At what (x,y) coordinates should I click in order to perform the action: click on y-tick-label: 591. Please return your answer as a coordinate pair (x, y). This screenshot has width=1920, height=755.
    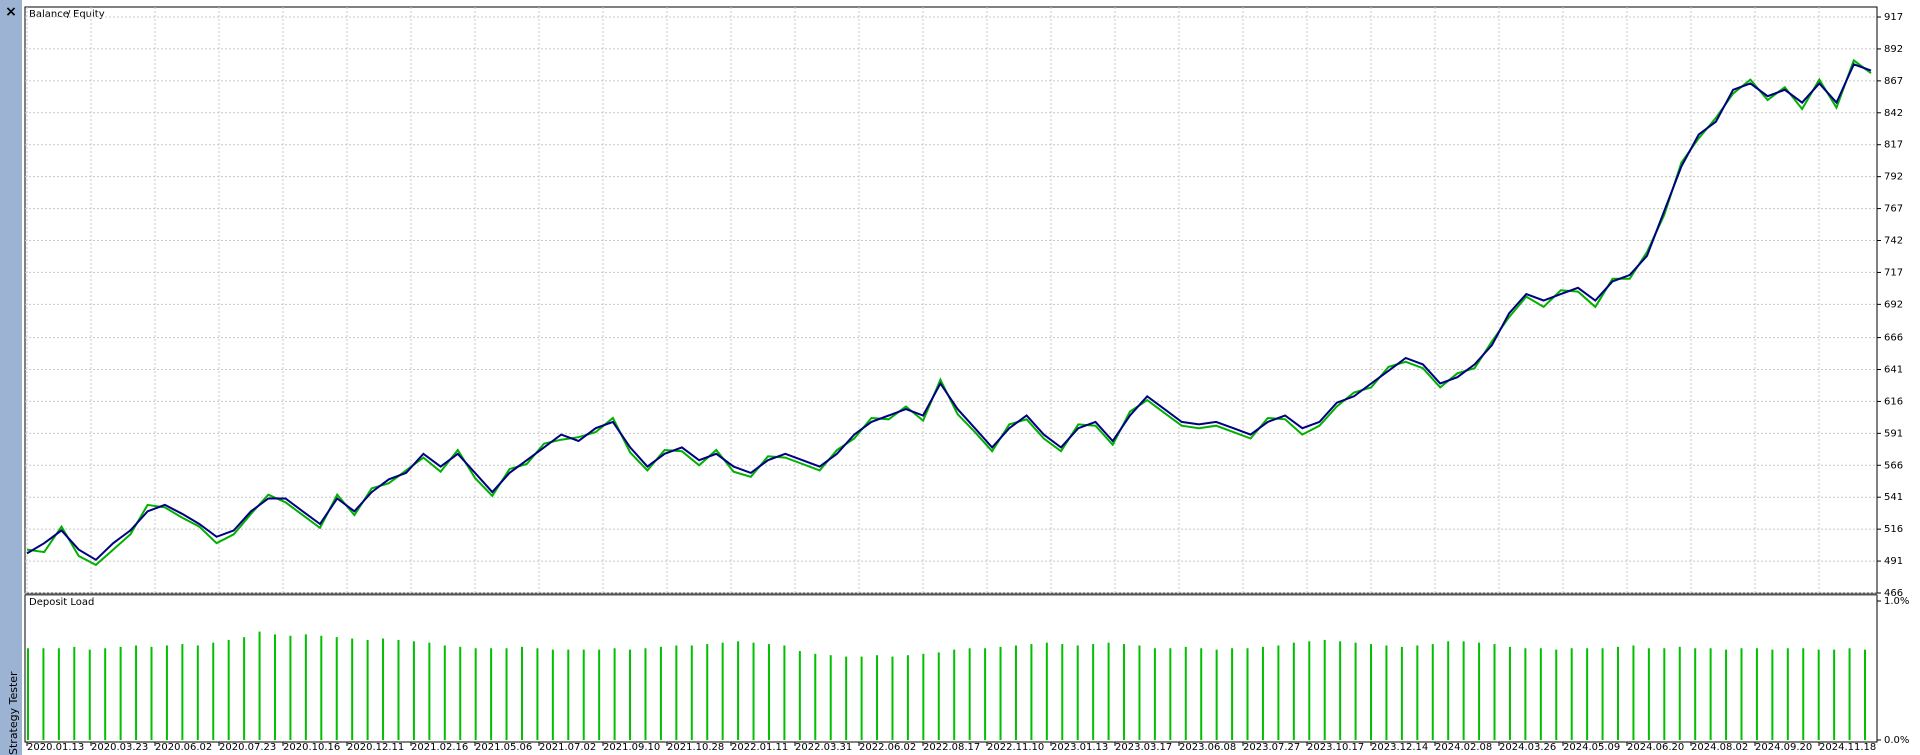
    Looking at the image, I should click on (1893, 433).